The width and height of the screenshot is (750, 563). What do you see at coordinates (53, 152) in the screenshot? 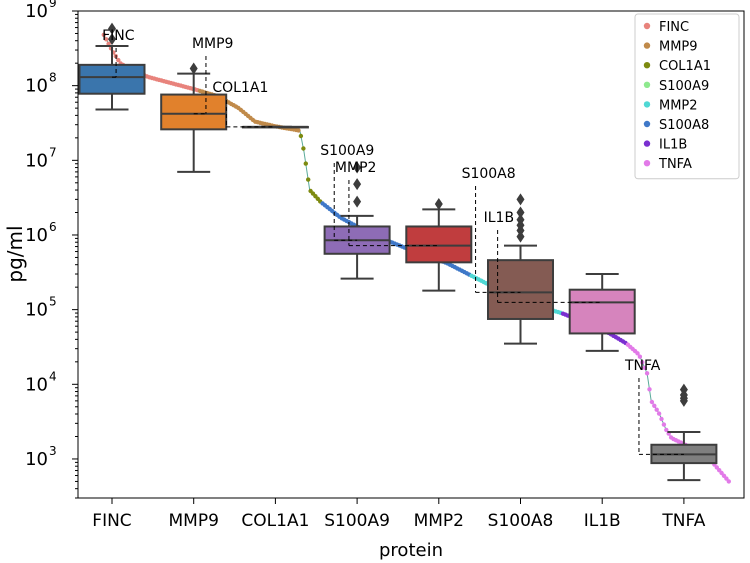
I see `y-tick-exponent: 7` at bounding box center [53, 152].